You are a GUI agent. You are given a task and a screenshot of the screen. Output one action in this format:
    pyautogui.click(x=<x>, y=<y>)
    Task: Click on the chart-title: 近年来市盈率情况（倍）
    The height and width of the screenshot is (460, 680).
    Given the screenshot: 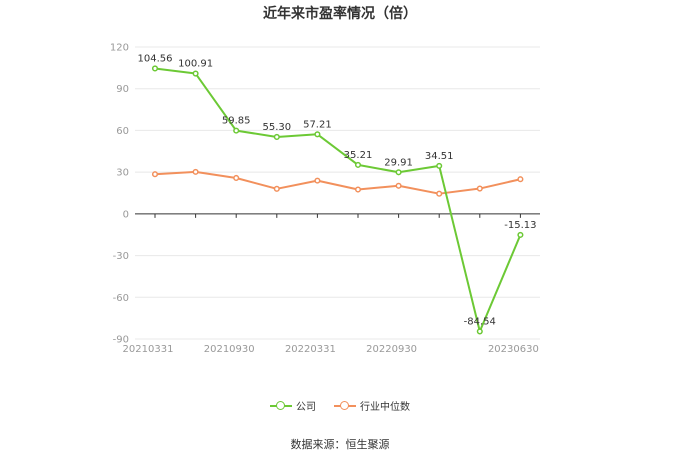 What is the action you would take?
    pyautogui.click(x=340, y=14)
    